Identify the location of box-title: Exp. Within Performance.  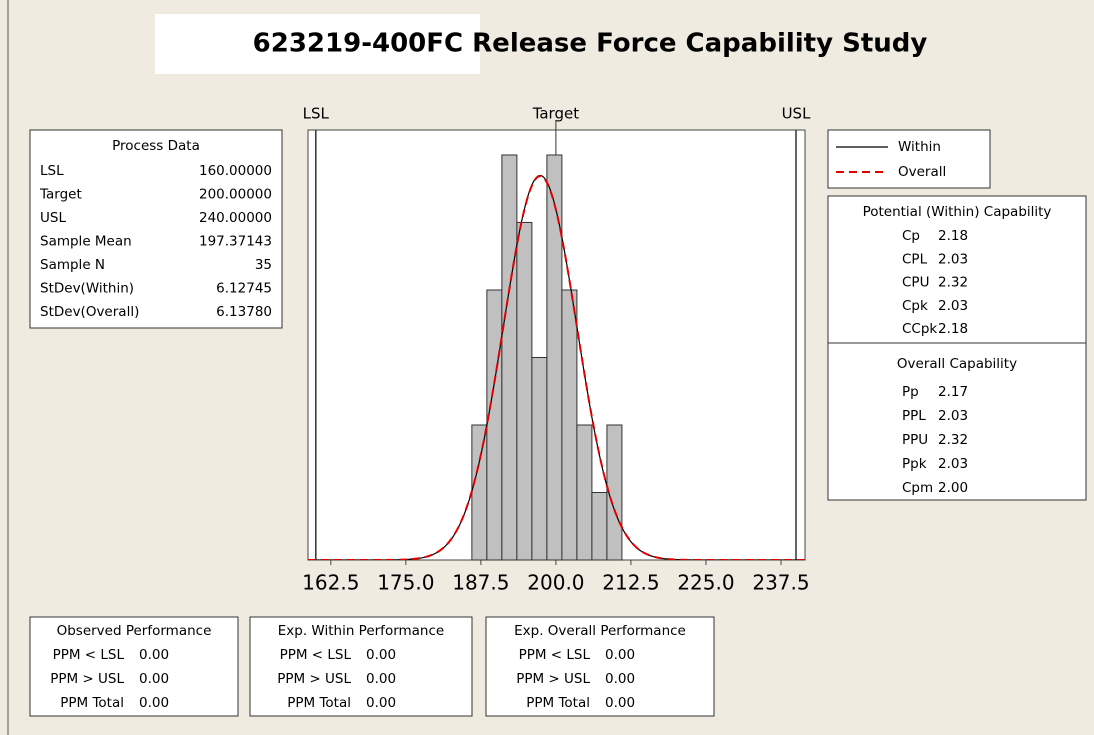
(361, 631).